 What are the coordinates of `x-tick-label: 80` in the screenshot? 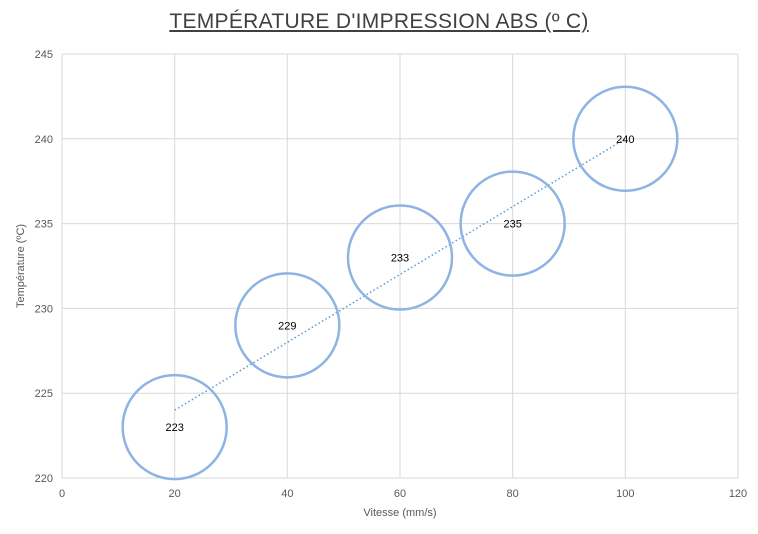 It's located at (513, 494).